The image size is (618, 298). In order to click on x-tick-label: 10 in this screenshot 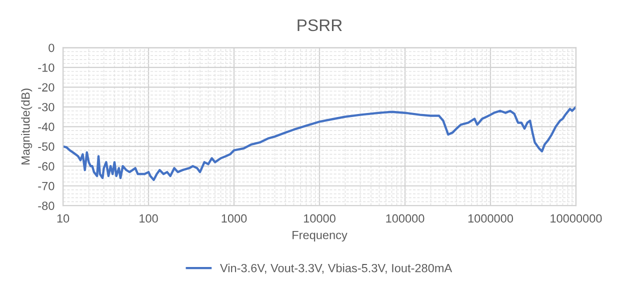, I will do `click(63, 218)`.